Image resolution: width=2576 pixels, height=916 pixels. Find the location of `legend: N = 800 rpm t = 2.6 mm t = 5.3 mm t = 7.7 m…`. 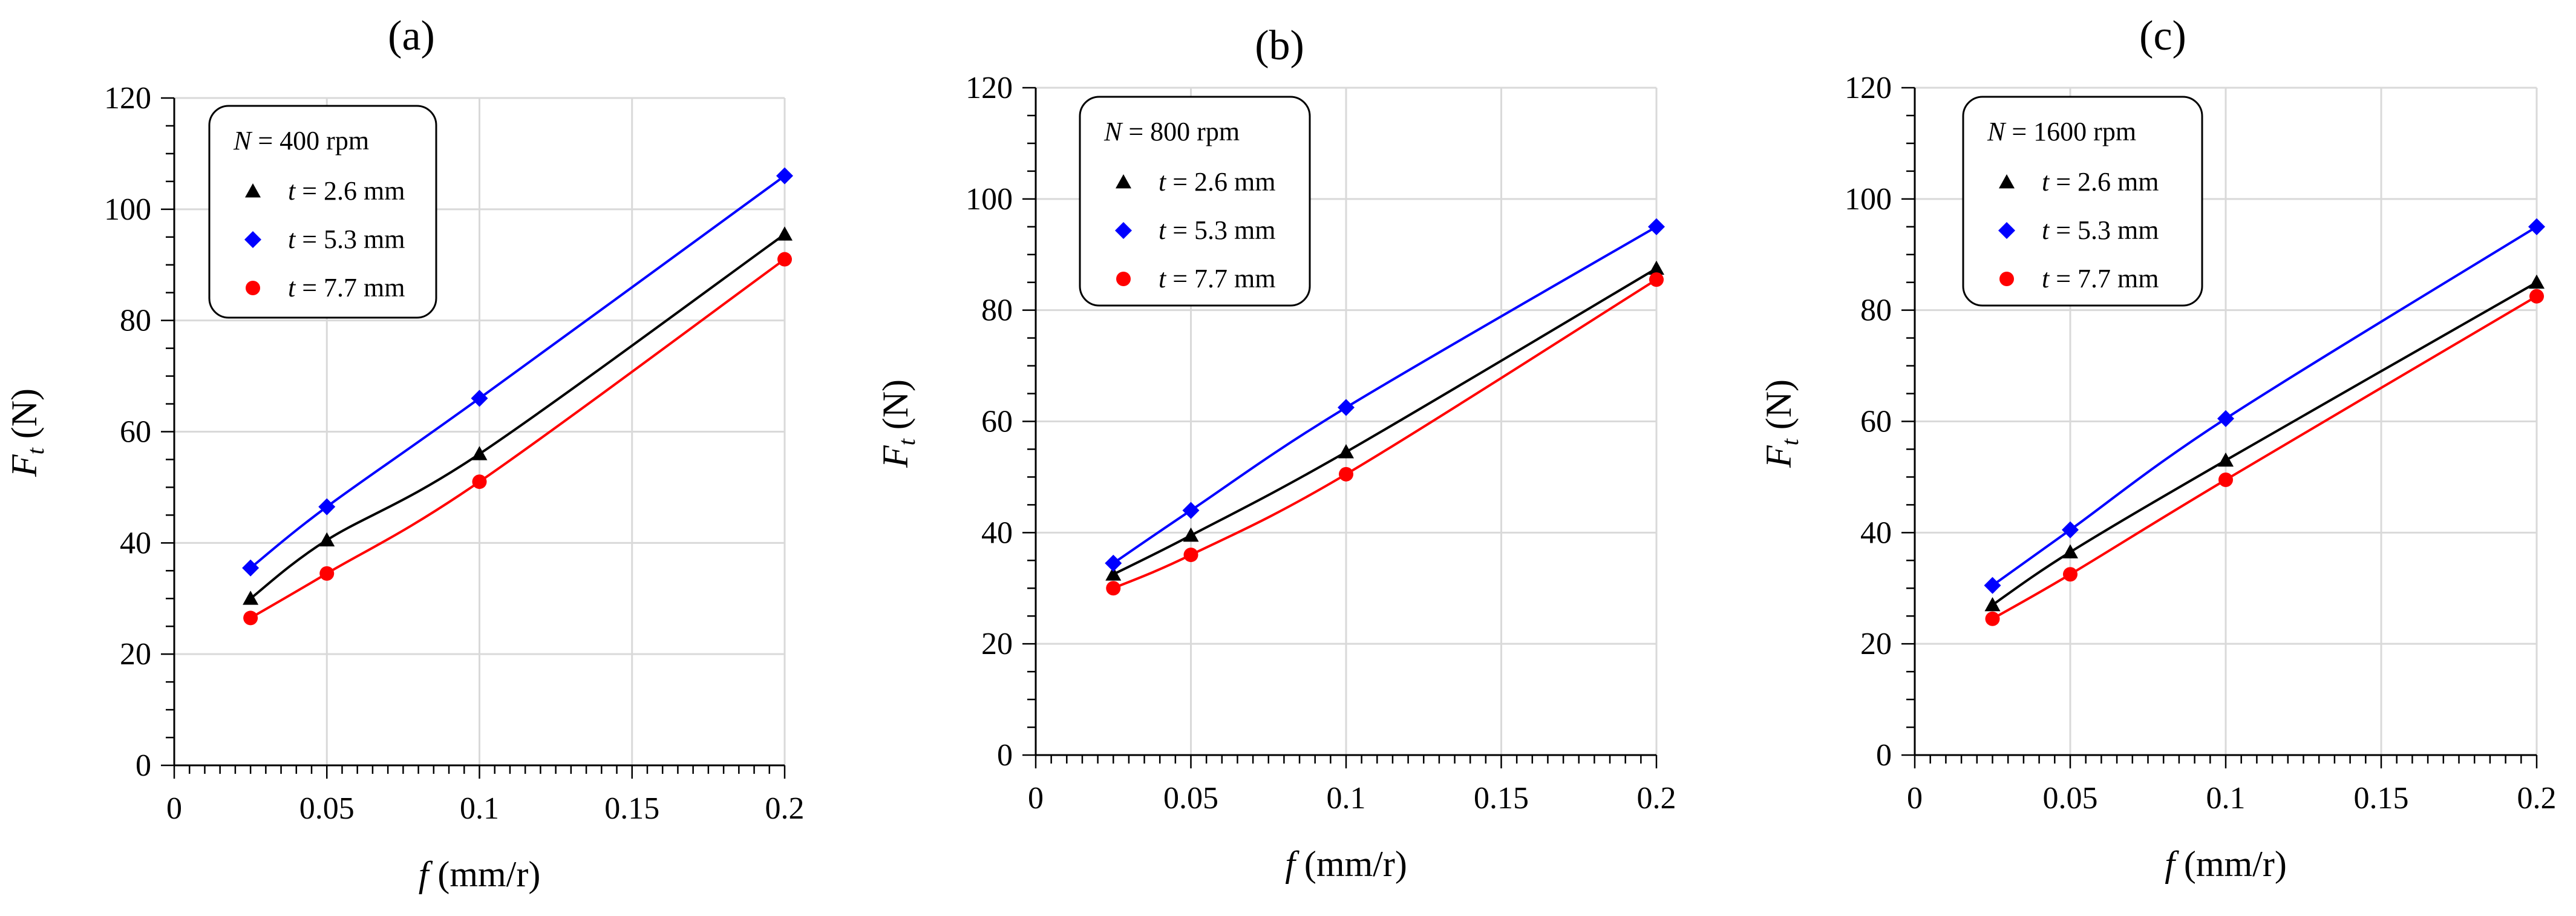

legend: N = 800 rpm t = 2.6 mm t = 5.3 mm t = 7.7 m… is located at coordinates (1195, 201).